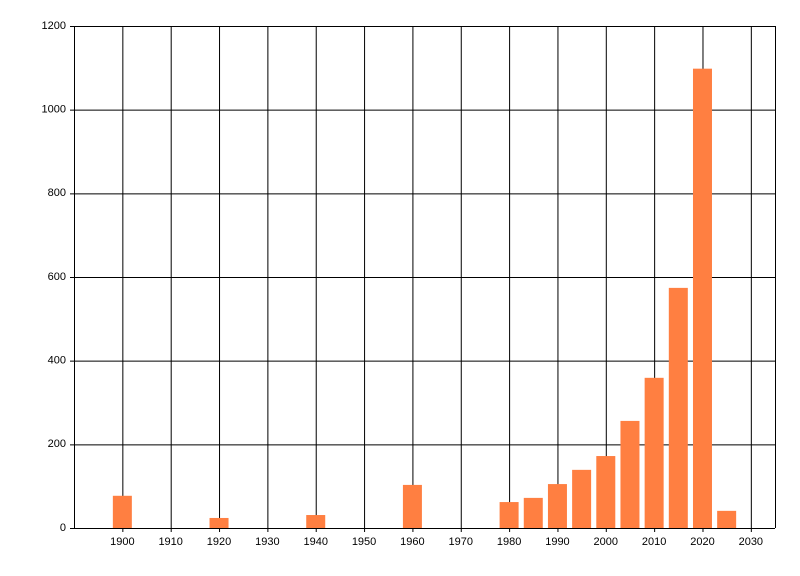  Describe the element at coordinates (267, 542) in the screenshot. I see `x-tick-label: 1930` at that location.